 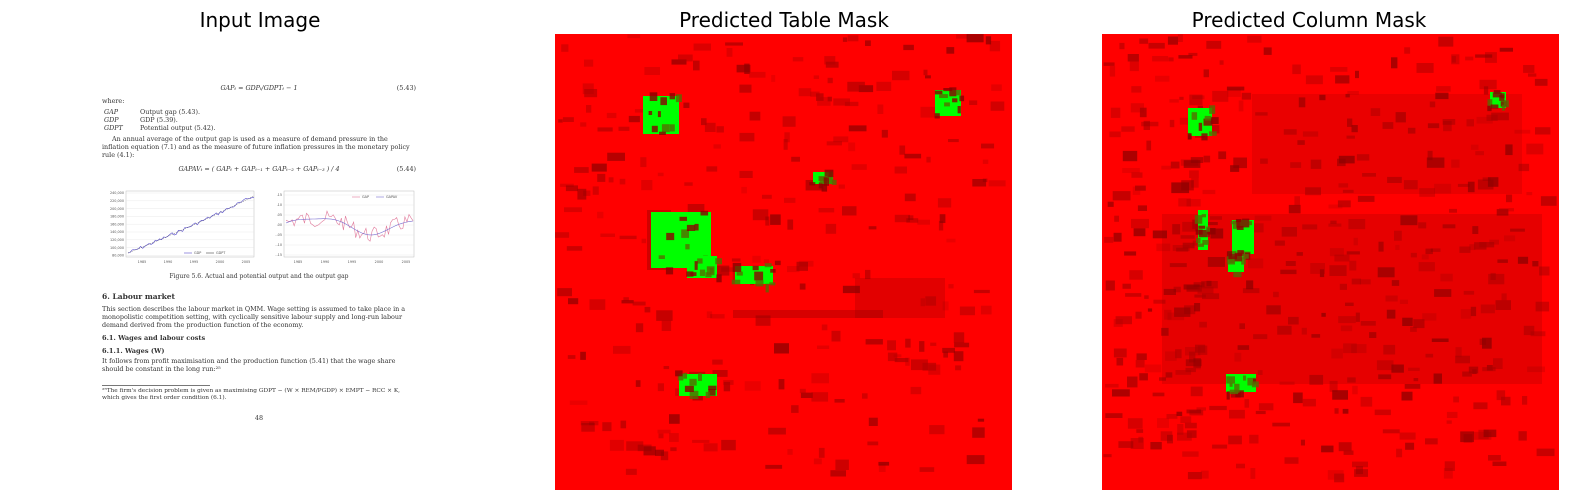 What do you see at coordinates (190, 225) in the screenshot?
I see `left-chart-gdp-line` at bounding box center [190, 225].